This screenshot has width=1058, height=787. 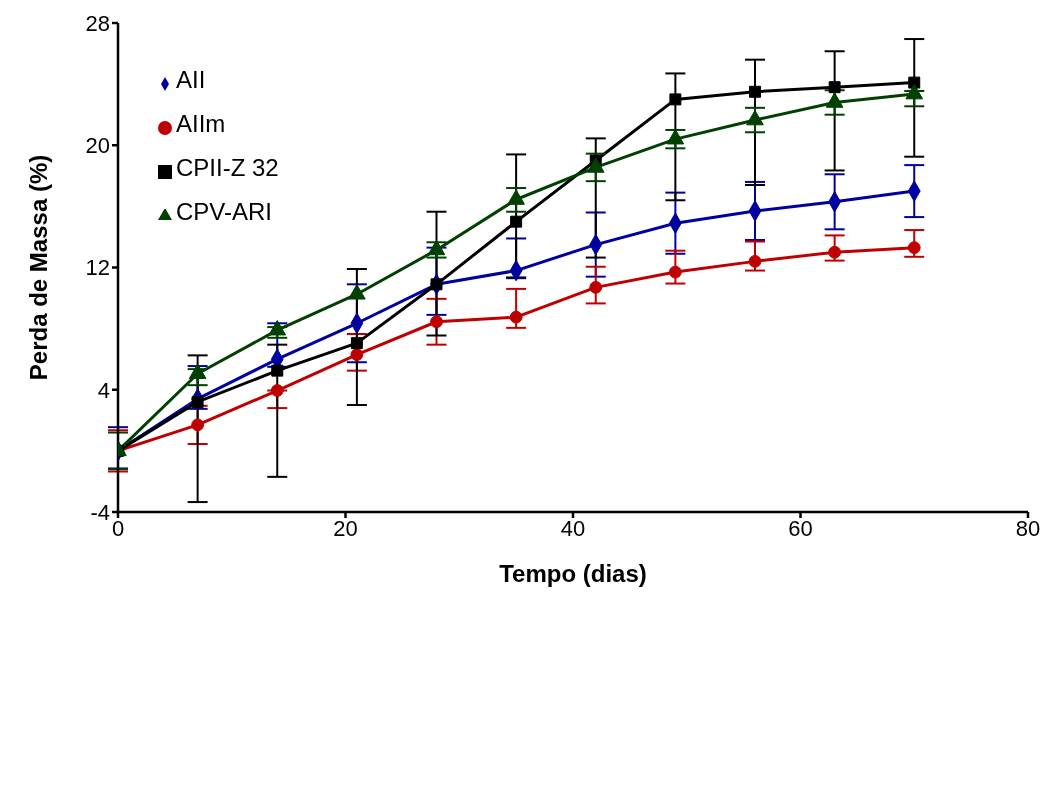 What do you see at coordinates (97, 23) in the screenshot?
I see `y-tick-label: 28` at bounding box center [97, 23].